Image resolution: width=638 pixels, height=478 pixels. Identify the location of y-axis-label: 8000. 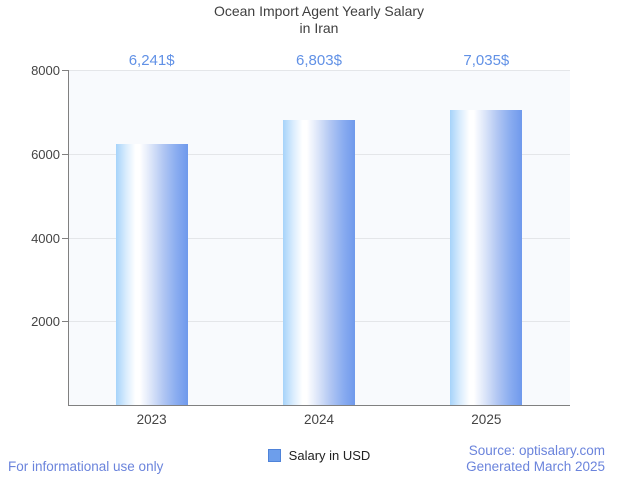
(45, 70).